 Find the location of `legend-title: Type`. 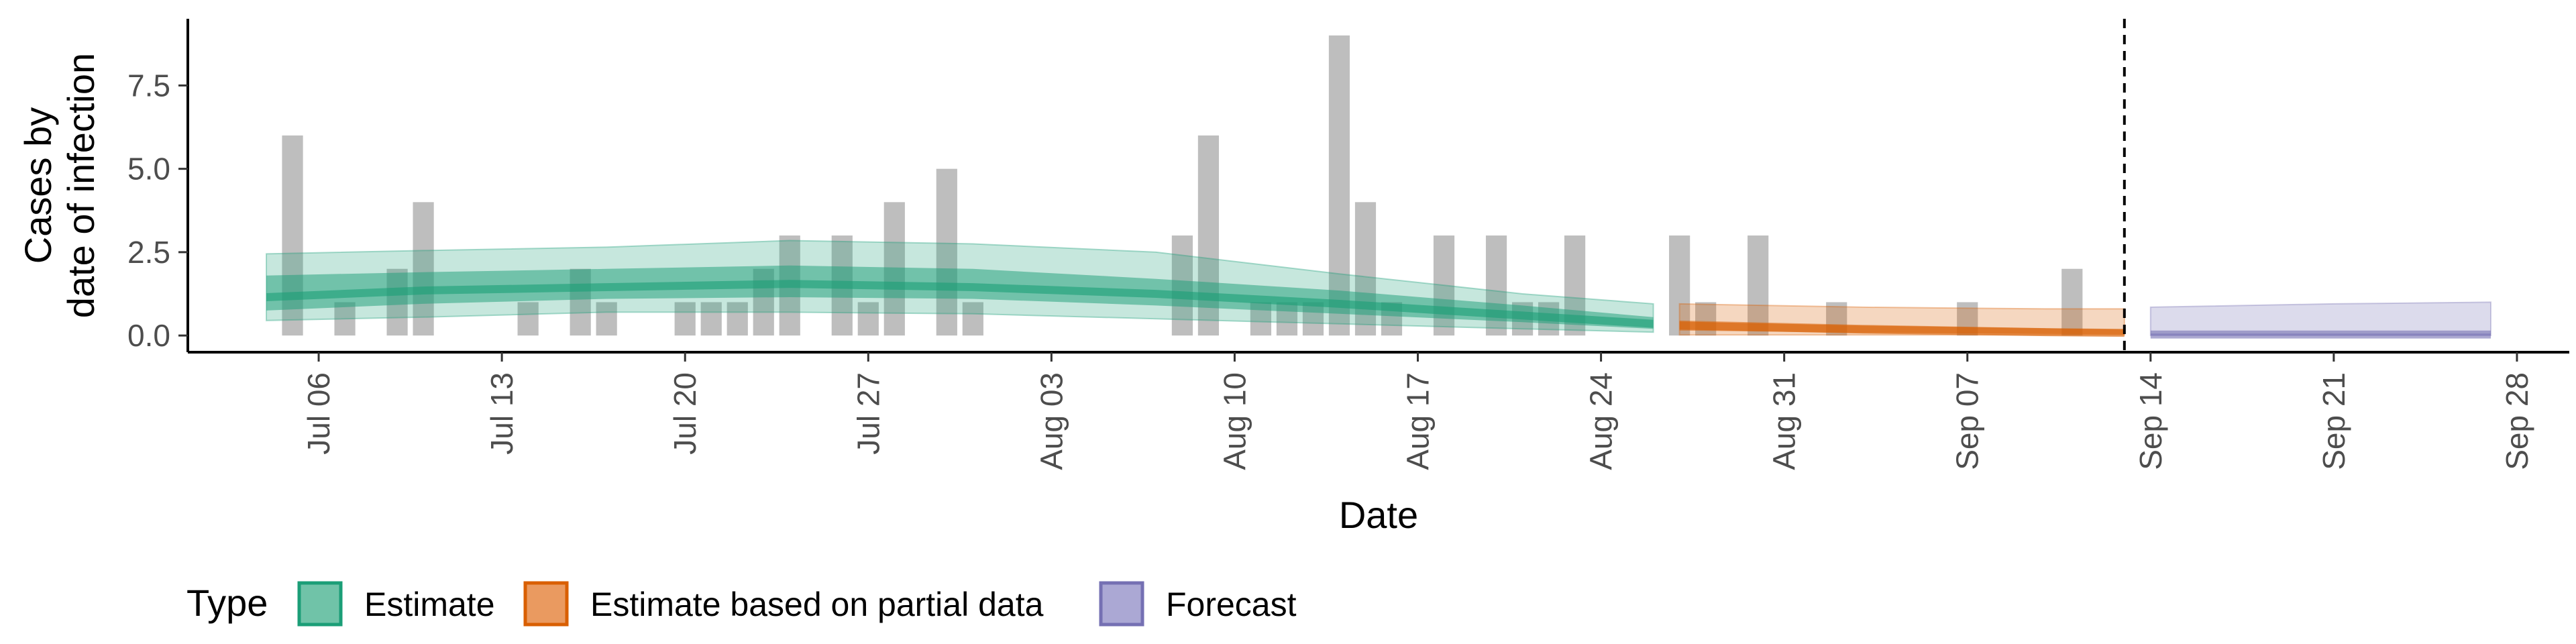

legend-title: Type is located at coordinates (227, 603).